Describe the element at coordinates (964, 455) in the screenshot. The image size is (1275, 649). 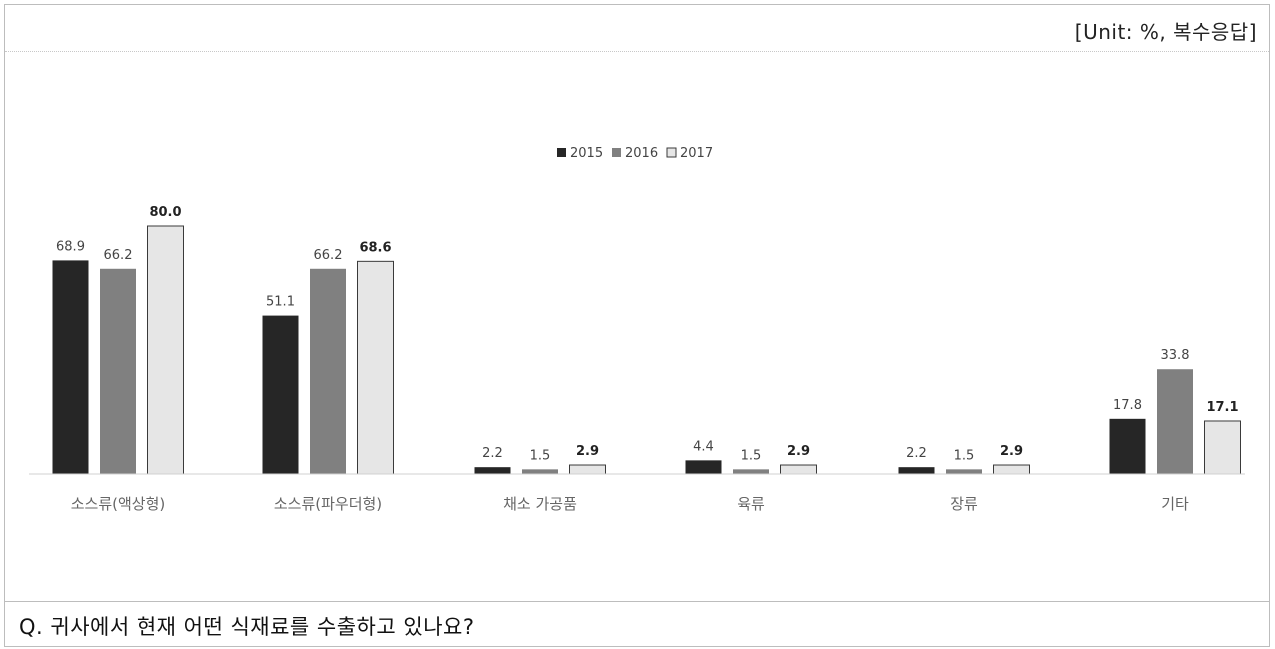
I see `value-label-2016-4: 1.5` at that location.